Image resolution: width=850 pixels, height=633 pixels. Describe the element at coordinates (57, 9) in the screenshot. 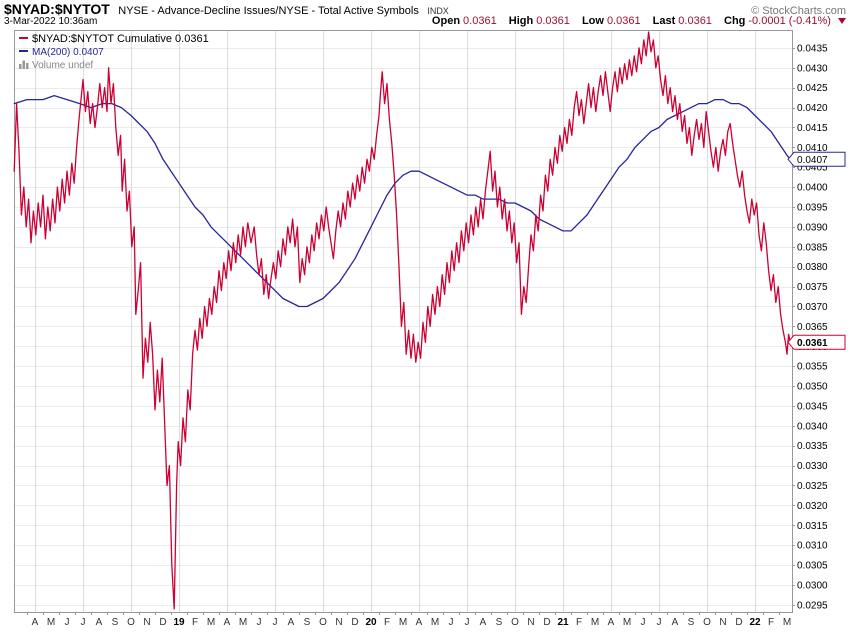

I see `page-title: $NYAD:$NYTOT` at that location.